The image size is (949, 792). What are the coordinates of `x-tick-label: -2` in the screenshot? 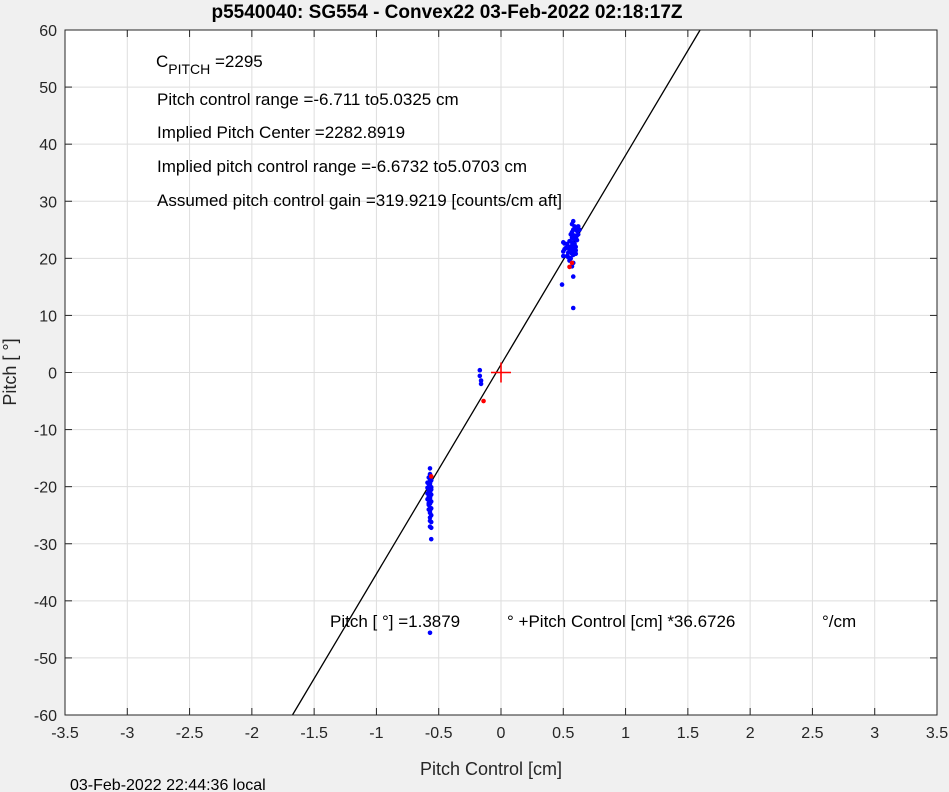 It's located at (252, 733).